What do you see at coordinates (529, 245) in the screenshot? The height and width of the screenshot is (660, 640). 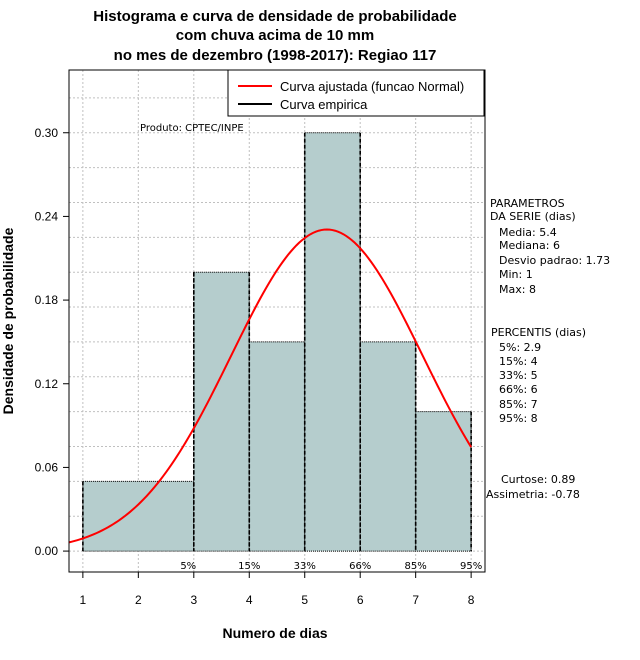 I see `stats-mediana: Mediana: 6` at bounding box center [529, 245].